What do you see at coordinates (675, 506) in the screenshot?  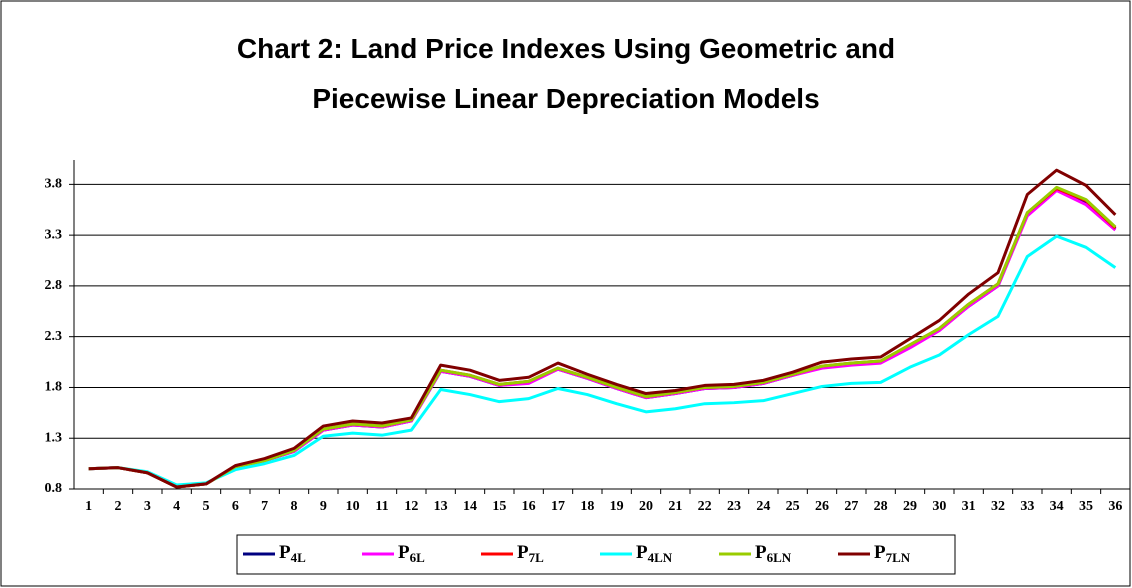 I see `x-tick-label: 21` at bounding box center [675, 506].